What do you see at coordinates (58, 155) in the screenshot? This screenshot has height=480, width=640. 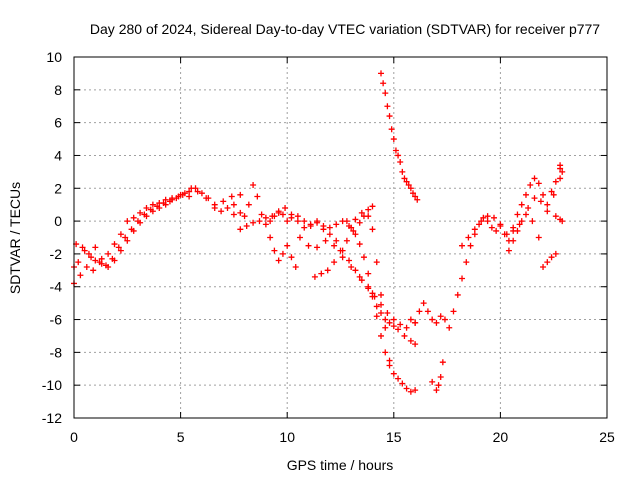 I see `y-tick-label: 4` at bounding box center [58, 155].